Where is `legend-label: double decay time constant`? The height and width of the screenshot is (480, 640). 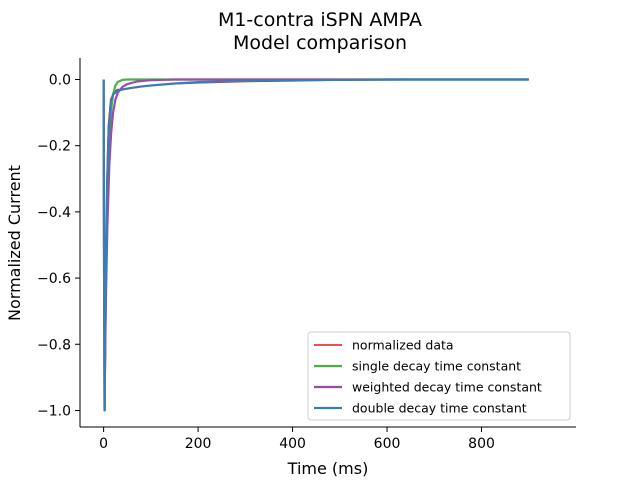
legend-label: double decay time constant is located at coordinates (439, 408).